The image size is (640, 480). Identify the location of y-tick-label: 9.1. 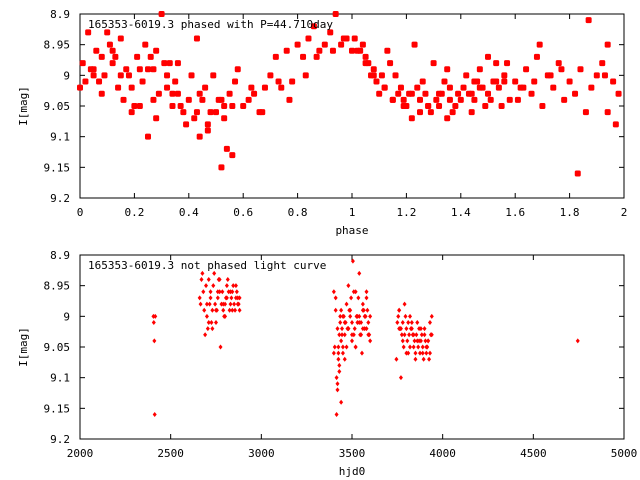
(60, 137).